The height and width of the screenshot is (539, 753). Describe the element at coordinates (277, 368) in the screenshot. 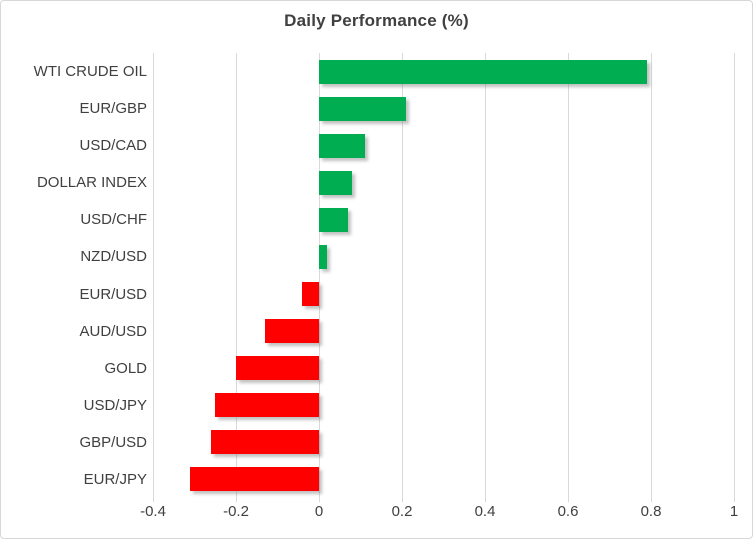

I see `bar-gold` at that location.